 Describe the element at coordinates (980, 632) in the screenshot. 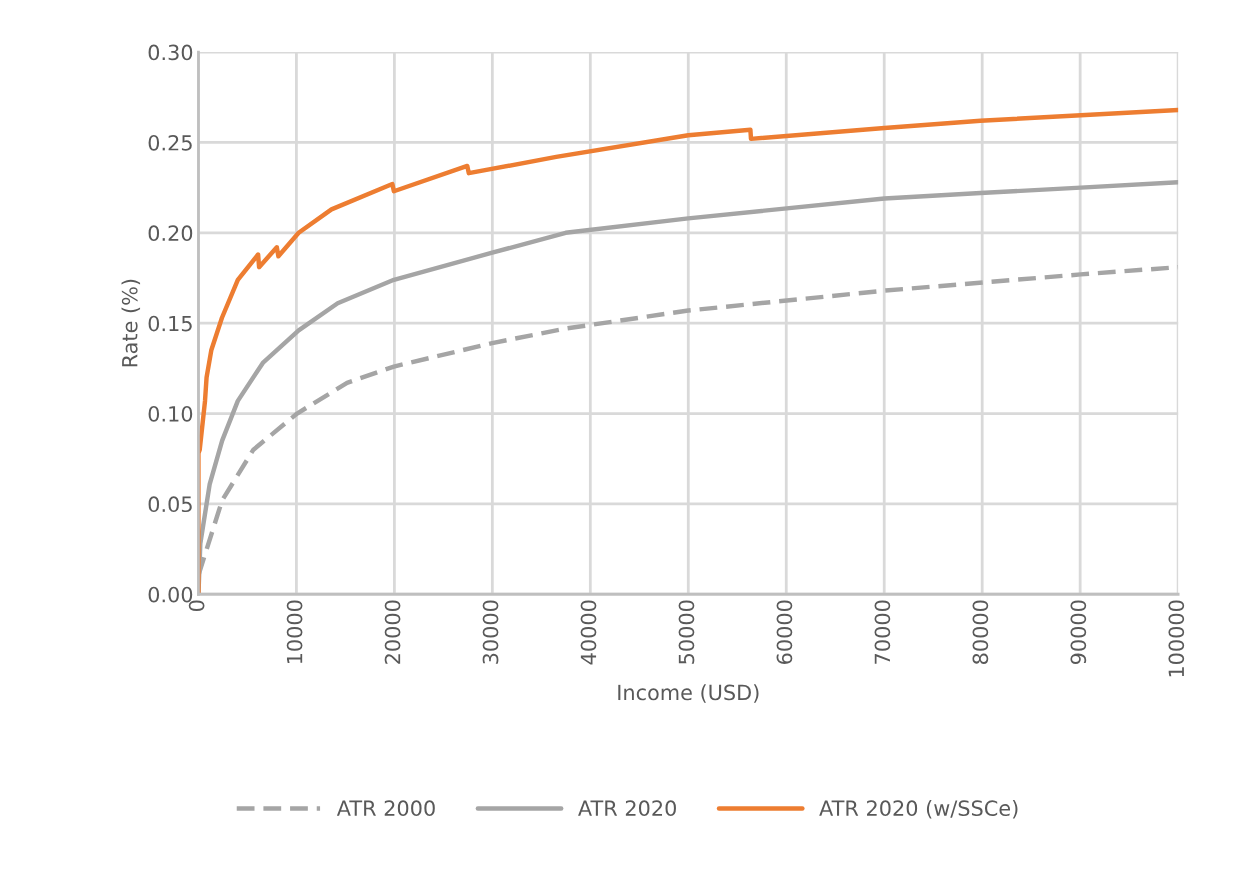

I see `x-tick-label: 80000` at that location.